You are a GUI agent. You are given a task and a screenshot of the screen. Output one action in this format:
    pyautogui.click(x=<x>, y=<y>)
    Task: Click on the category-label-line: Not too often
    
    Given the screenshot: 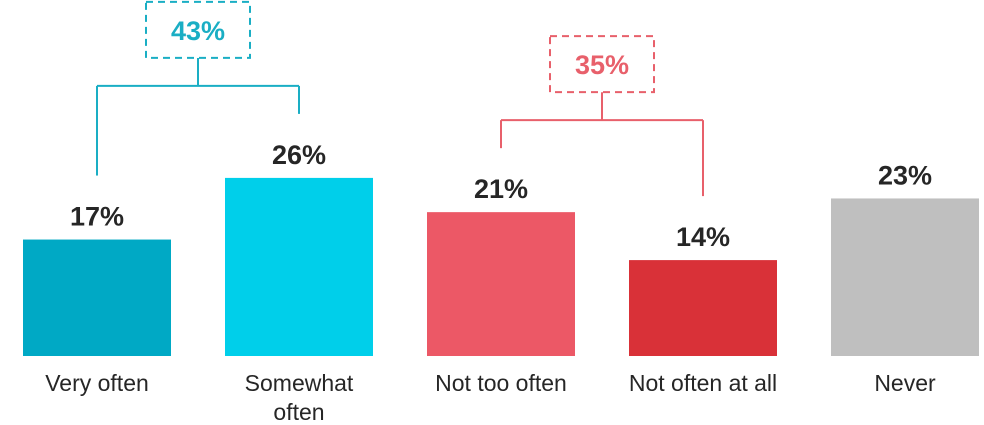 What is the action you would take?
    pyautogui.click(x=501, y=383)
    